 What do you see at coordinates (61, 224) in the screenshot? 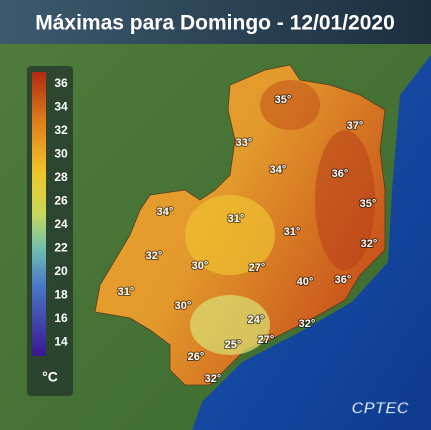
I see `legend-tick: 24` at bounding box center [61, 224].